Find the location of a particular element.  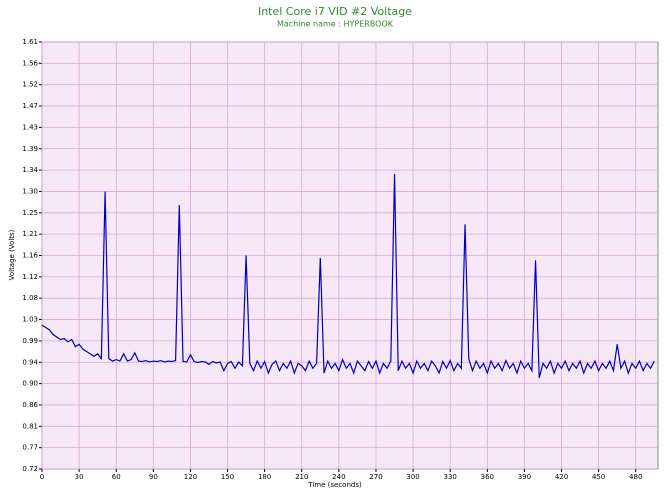

y-tick-label: 1.43 is located at coordinates (30, 127).